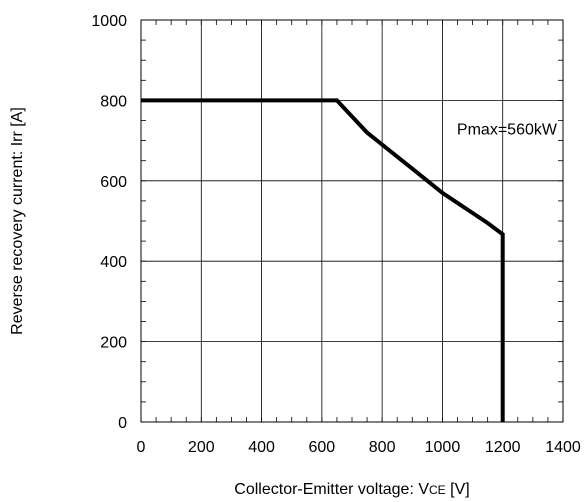 The height and width of the screenshot is (502, 585). Describe the element at coordinates (382, 447) in the screenshot. I see `x-tick-label-800: 800` at that location.